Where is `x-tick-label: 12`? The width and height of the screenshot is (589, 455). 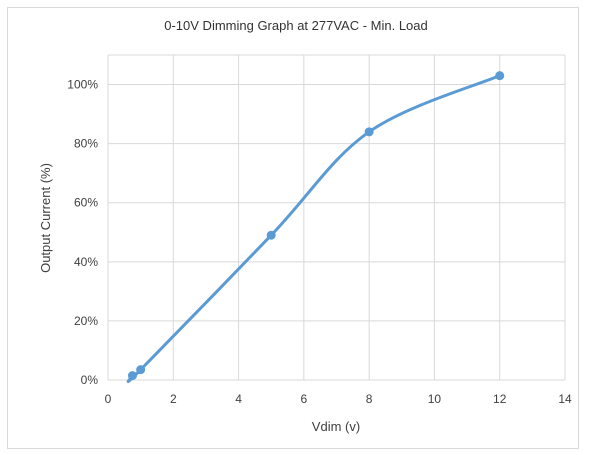 x-tick-label: 12 is located at coordinates (500, 399).